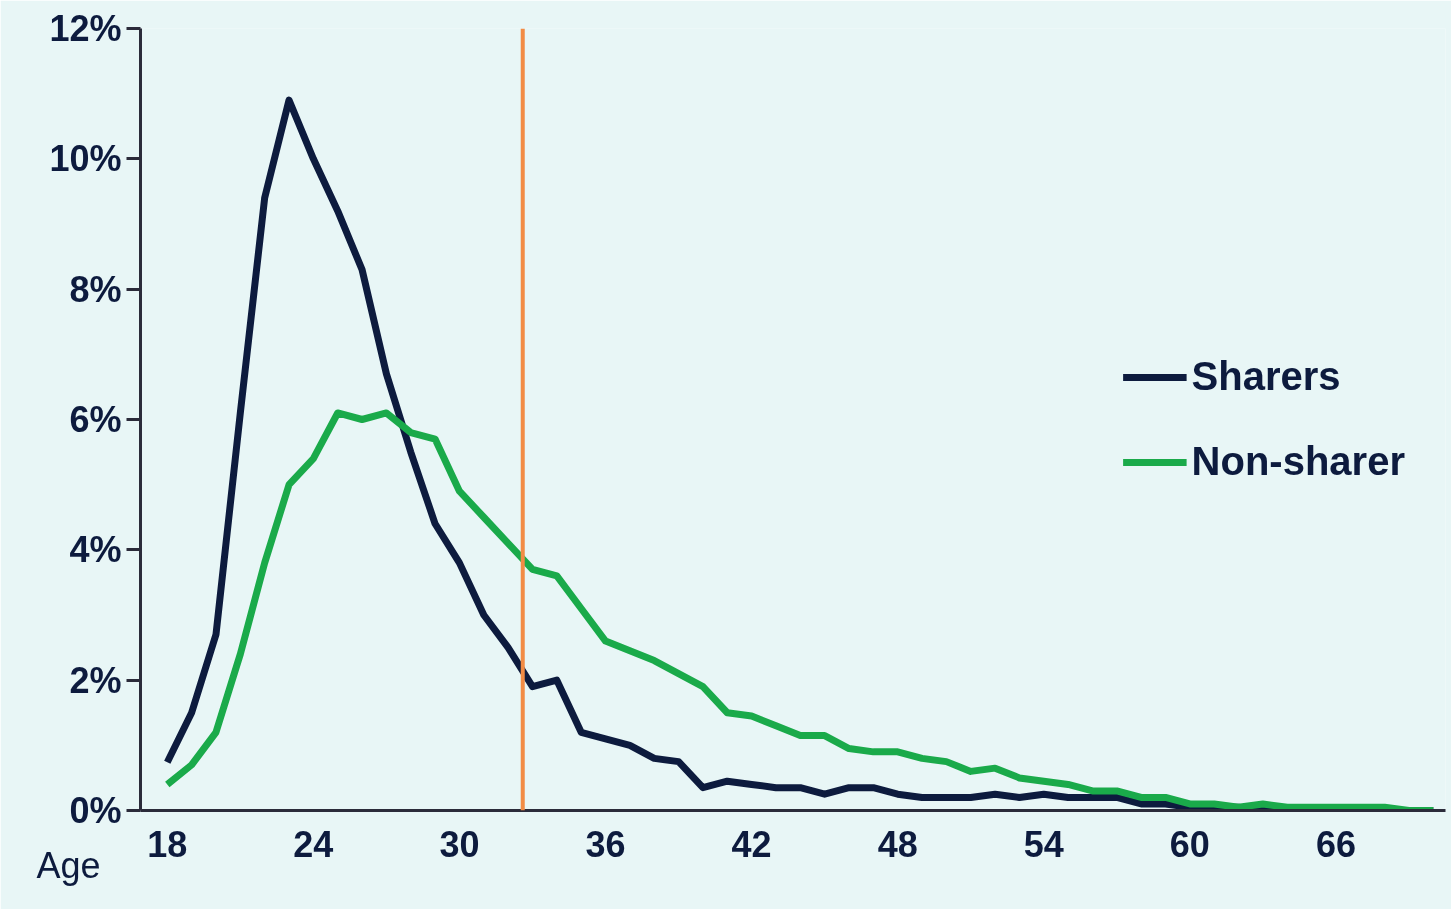  Describe the element at coordinates (1298, 461) in the screenshot. I see `legend-label: Non-sharer` at that location.